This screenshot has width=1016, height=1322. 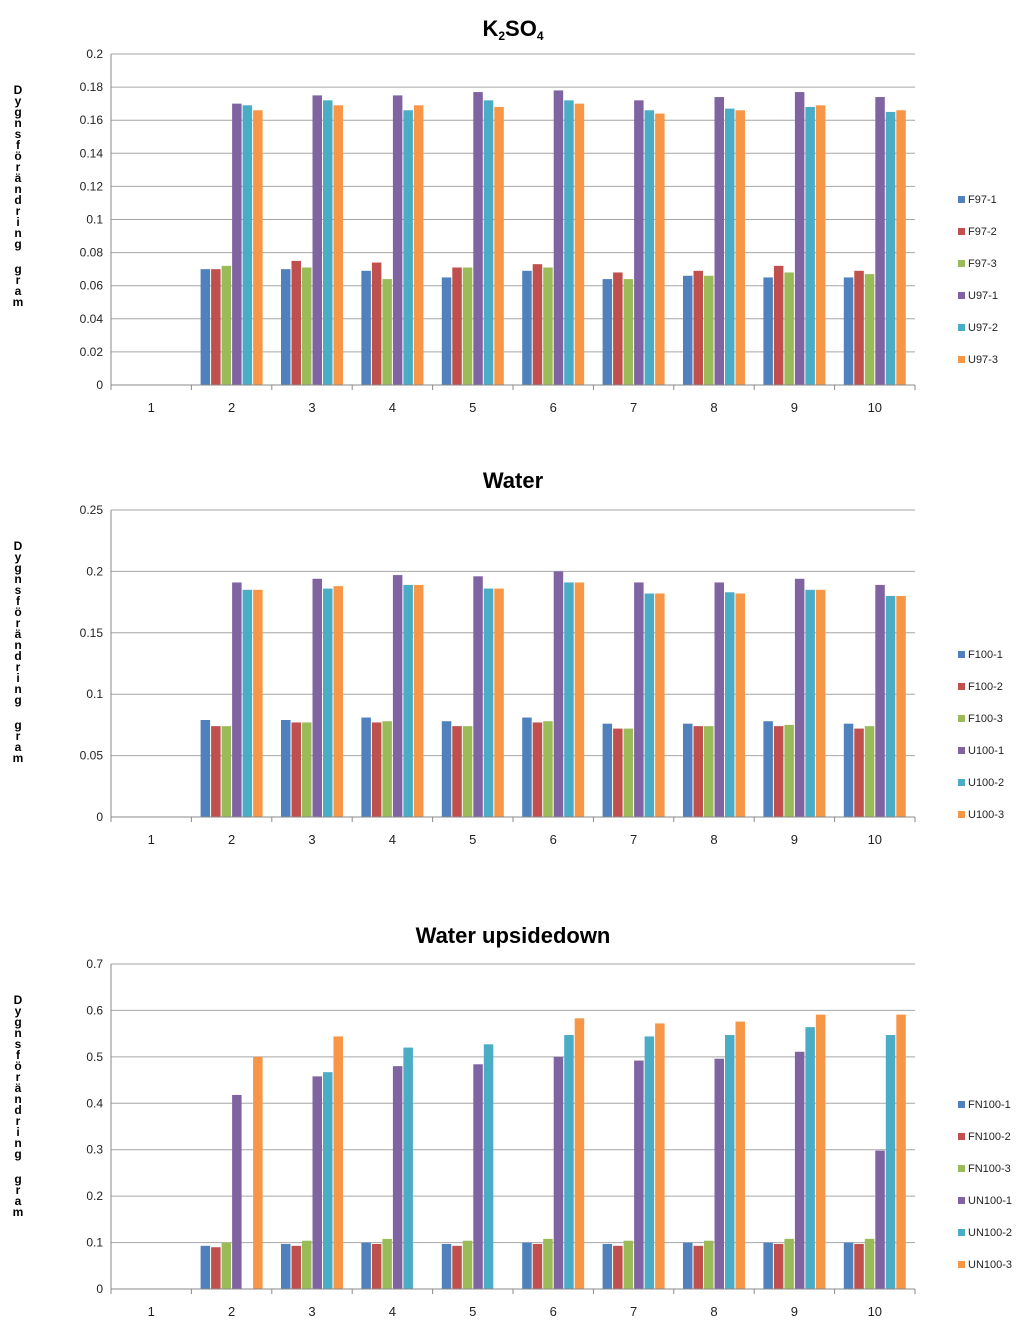 What do you see at coordinates (633, 839) in the screenshot?
I see `x-tick-label: 7` at bounding box center [633, 839].